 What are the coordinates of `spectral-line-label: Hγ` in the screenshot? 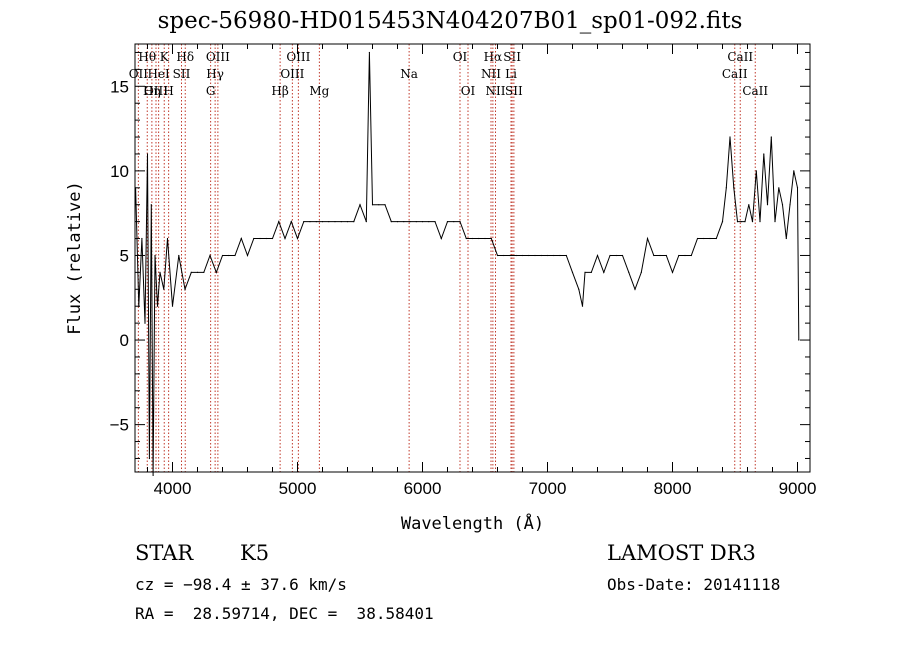 It's located at (215, 74).